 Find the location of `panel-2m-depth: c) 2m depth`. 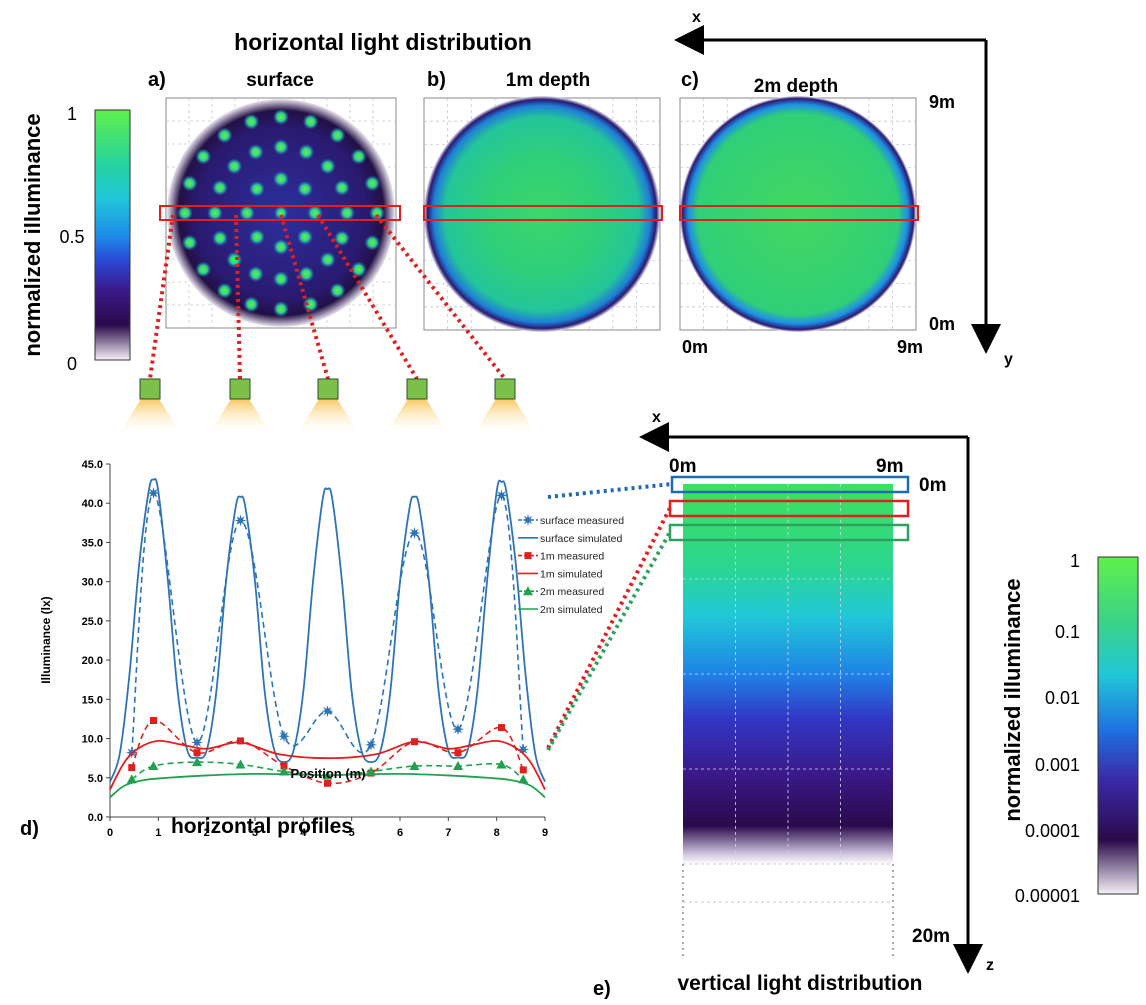

panel-2m-depth: c) 2m depth is located at coordinates (799, 200).